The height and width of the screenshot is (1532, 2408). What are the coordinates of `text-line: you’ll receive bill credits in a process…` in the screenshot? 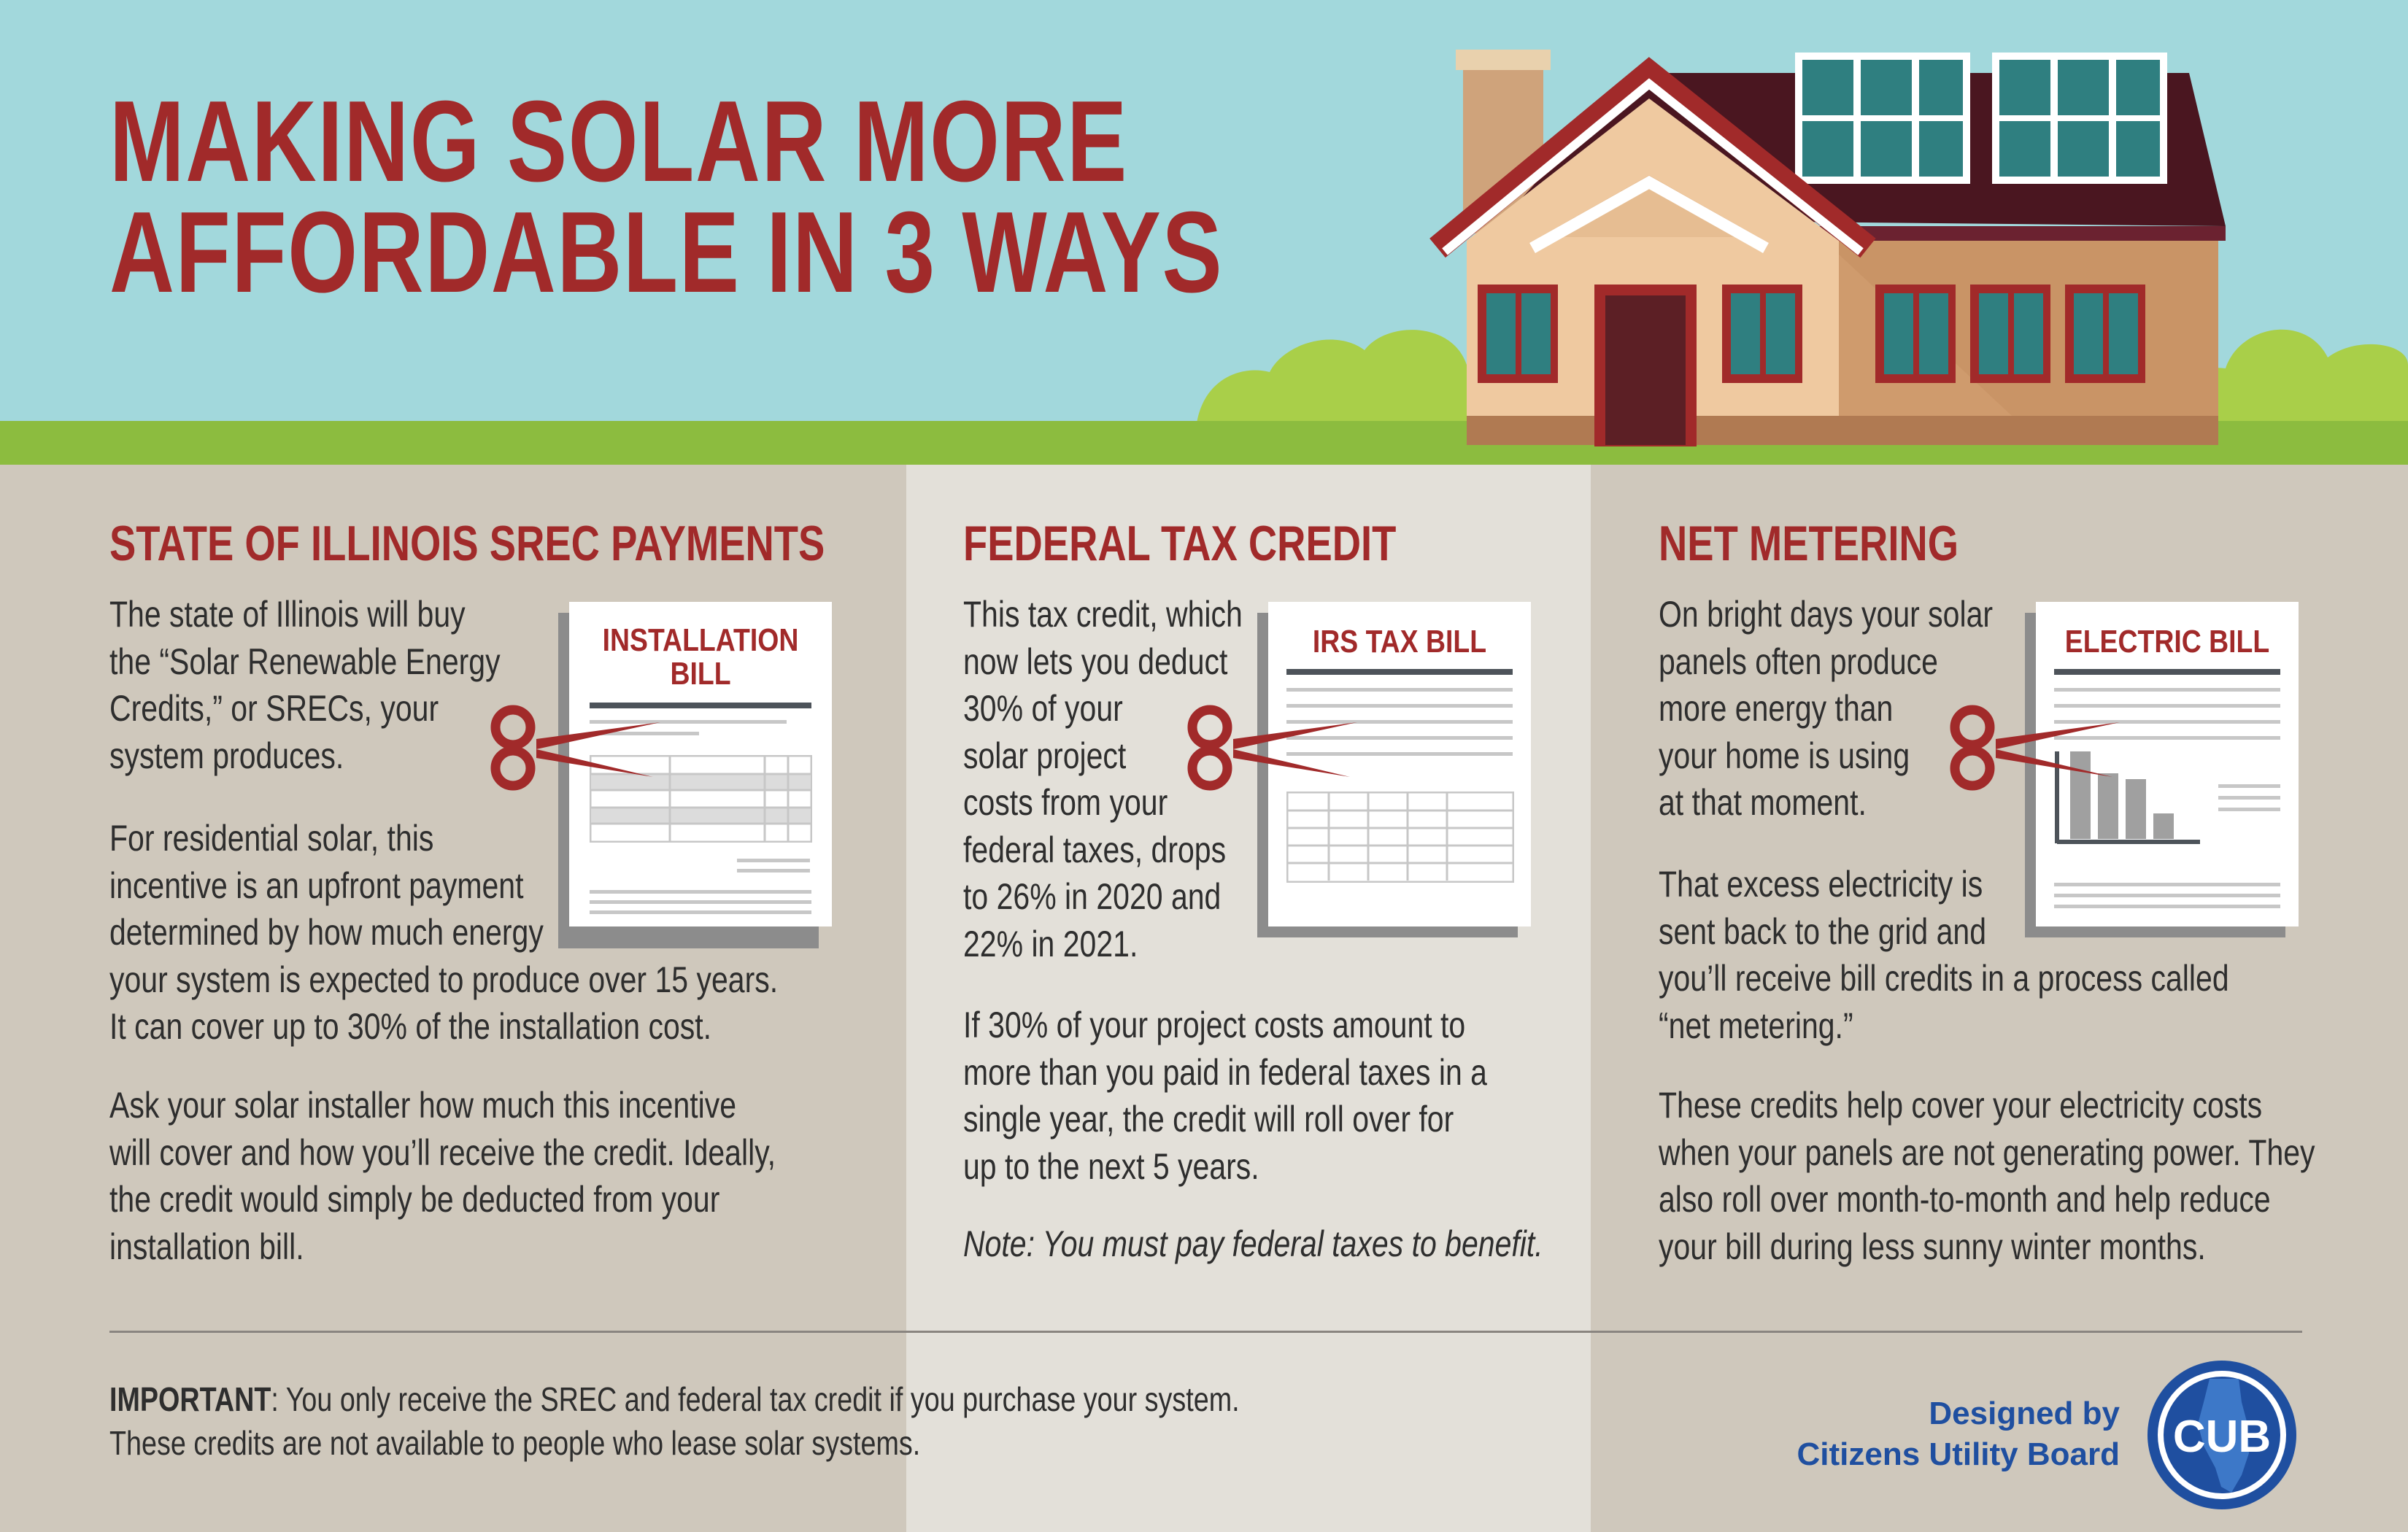 It's located at (1944, 979).